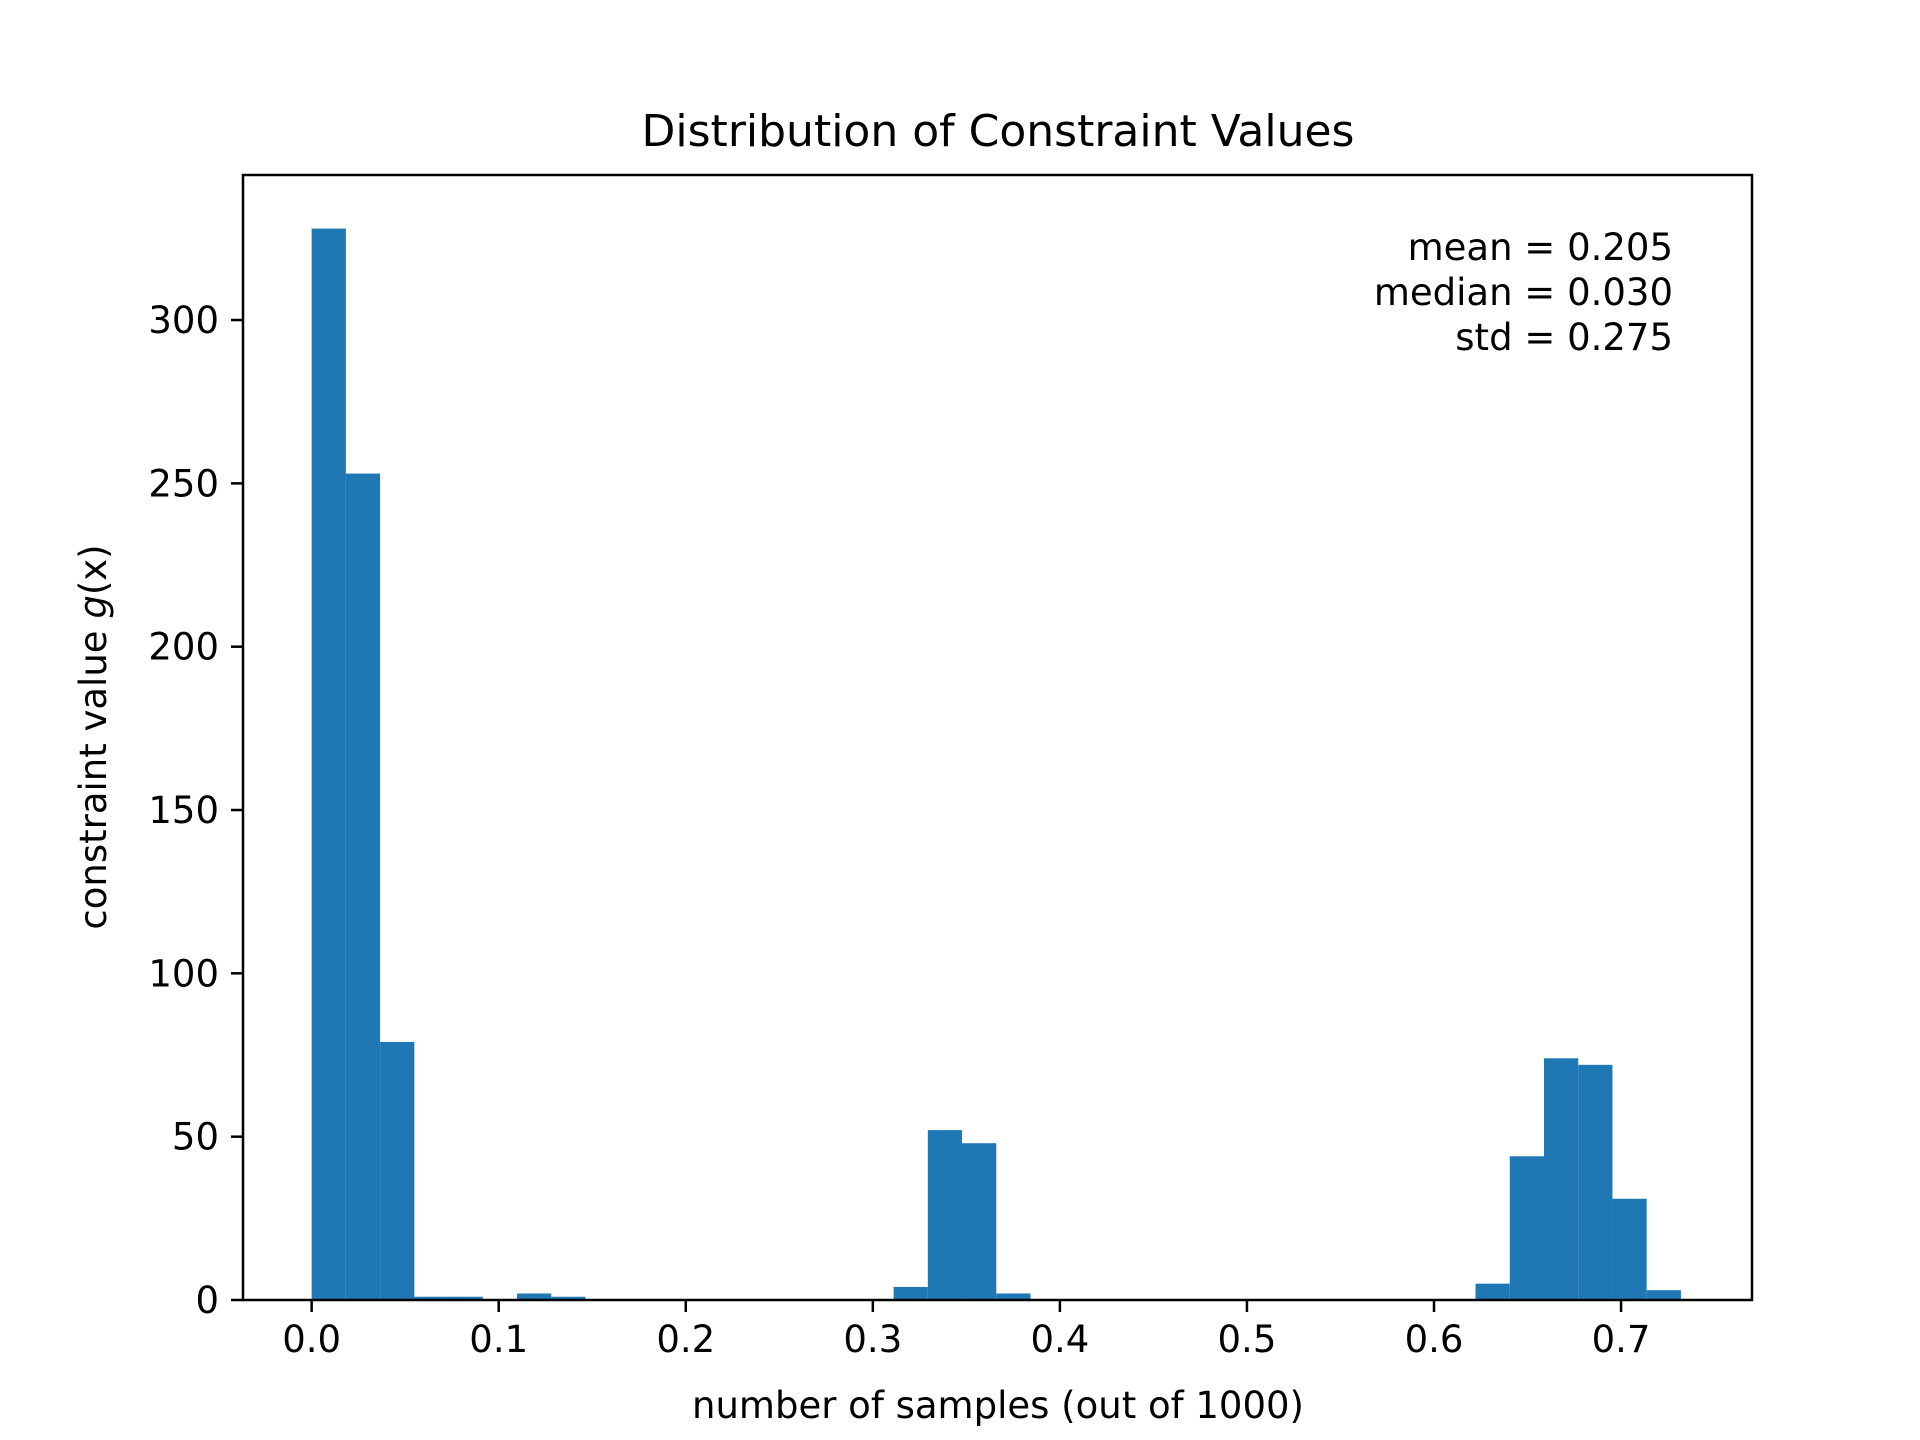  Describe the element at coordinates (1523, 292) in the screenshot. I see `stats-annotation-line: median = 0.030` at that location.